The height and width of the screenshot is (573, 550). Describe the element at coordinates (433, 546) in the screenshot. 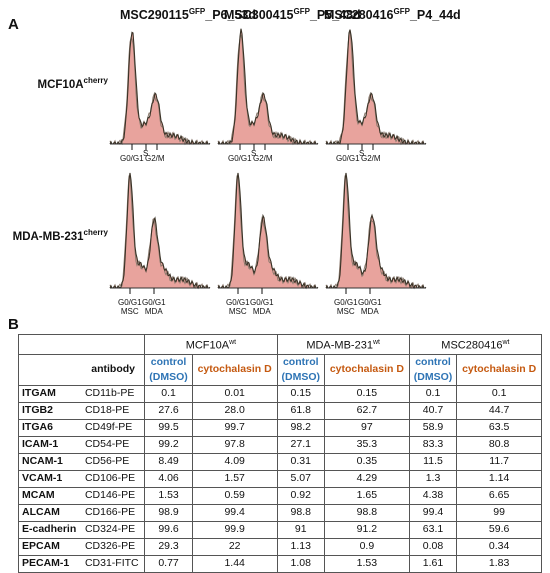

I see `value-cell: 0.08` at that location.